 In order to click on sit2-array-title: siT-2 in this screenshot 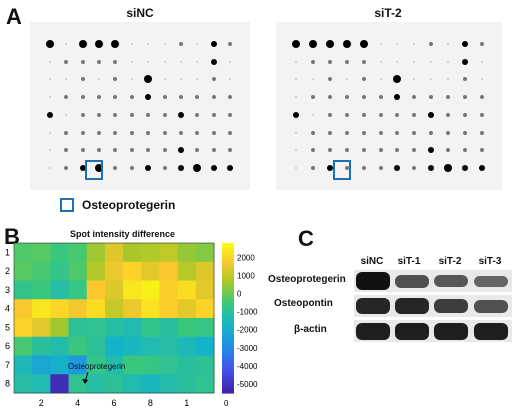, I will do `click(388, 13)`.